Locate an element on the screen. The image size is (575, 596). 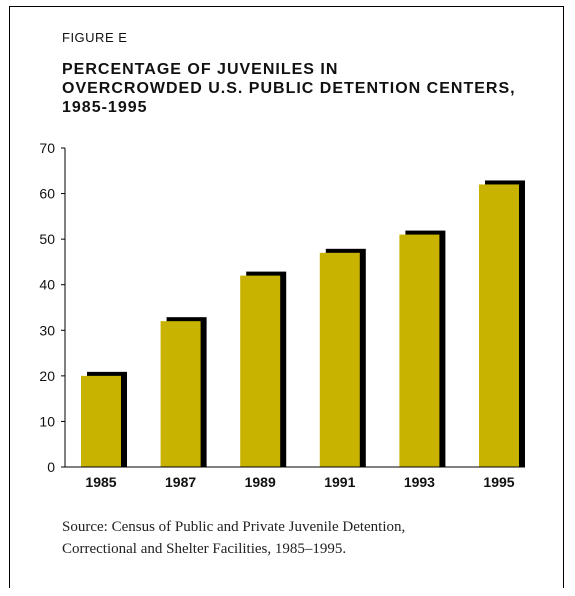
y-tick-label-10: 10 is located at coordinates (47, 421).